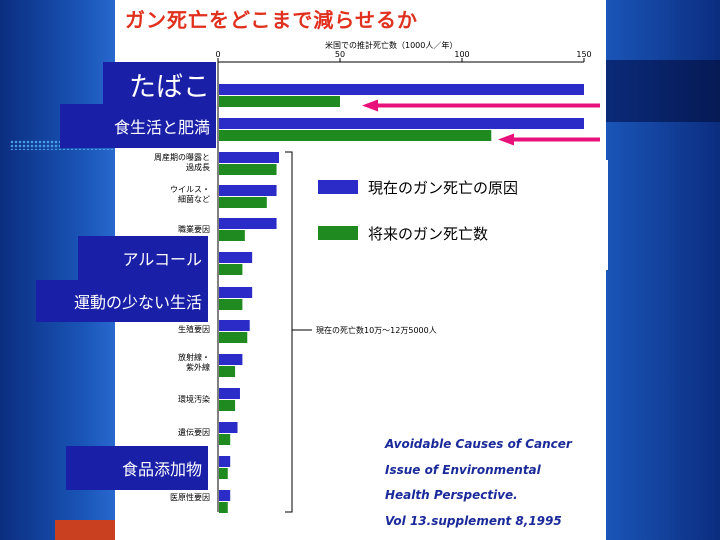 Image resolution: width=720 pixels, height=540 pixels. I want to click on label-radiation-1: 放射線・, so click(194, 357).